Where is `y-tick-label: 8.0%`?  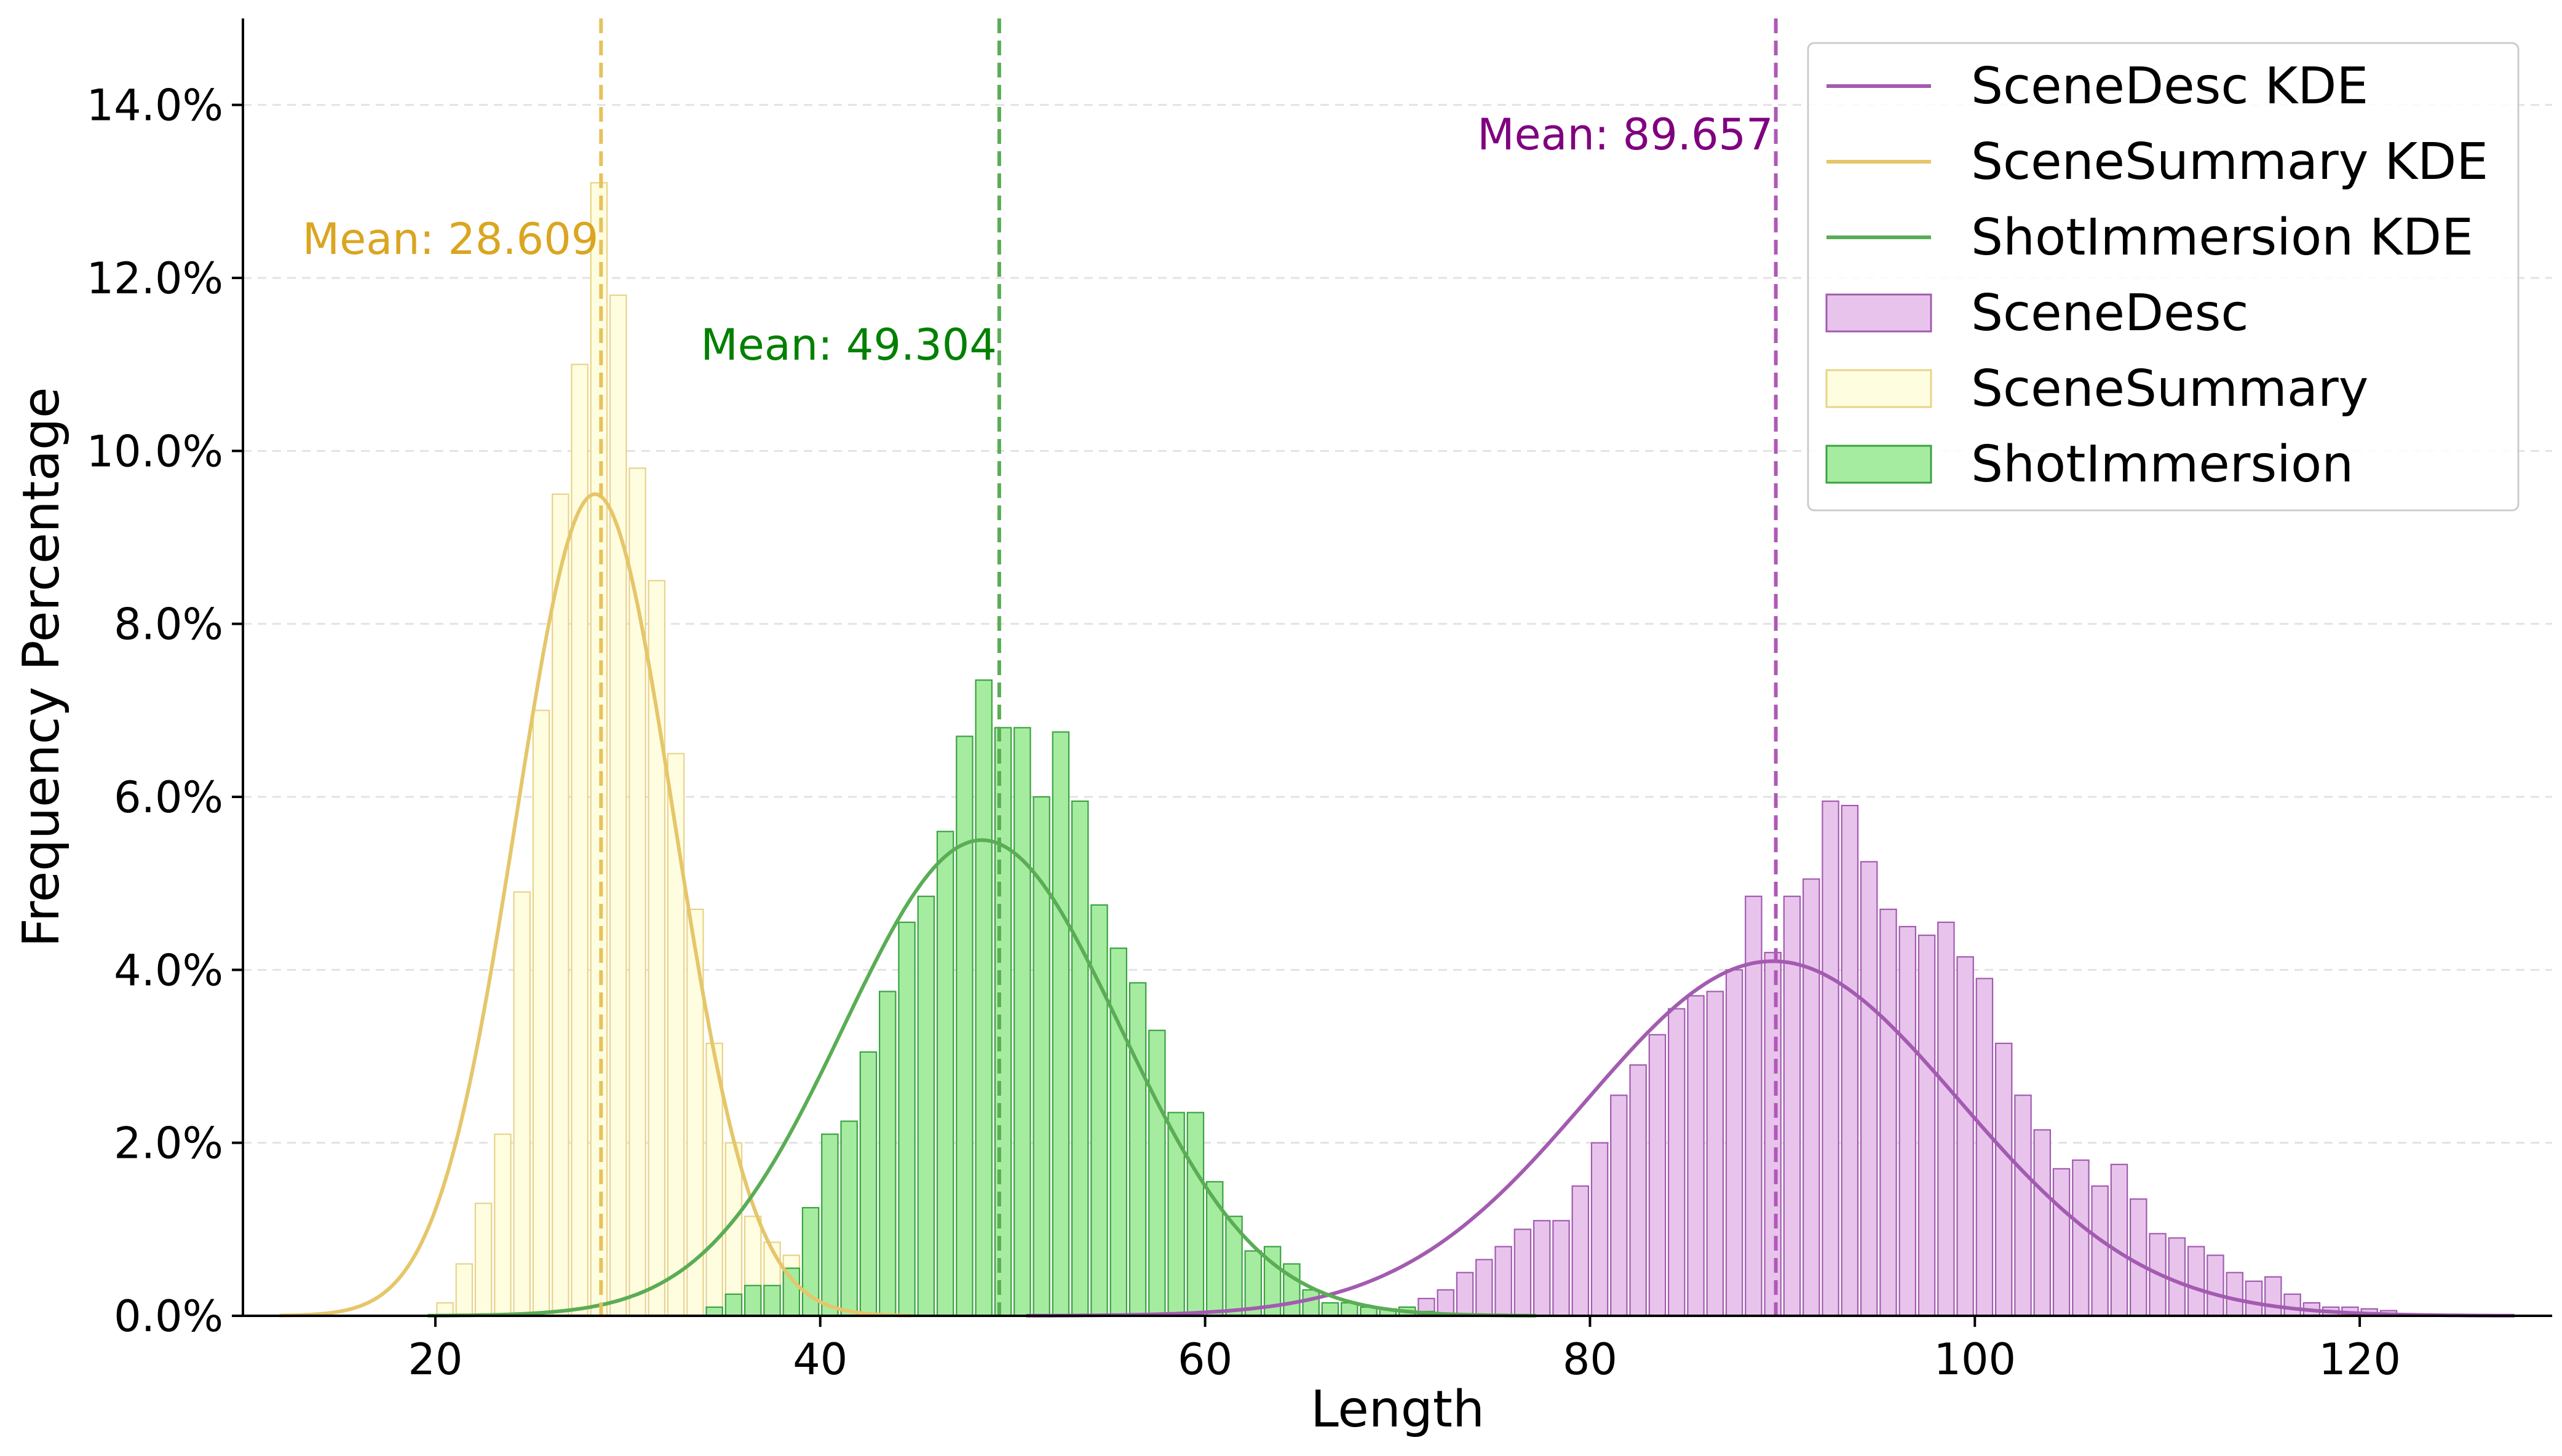
y-tick-label: 8.0% is located at coordinates (168, 625).